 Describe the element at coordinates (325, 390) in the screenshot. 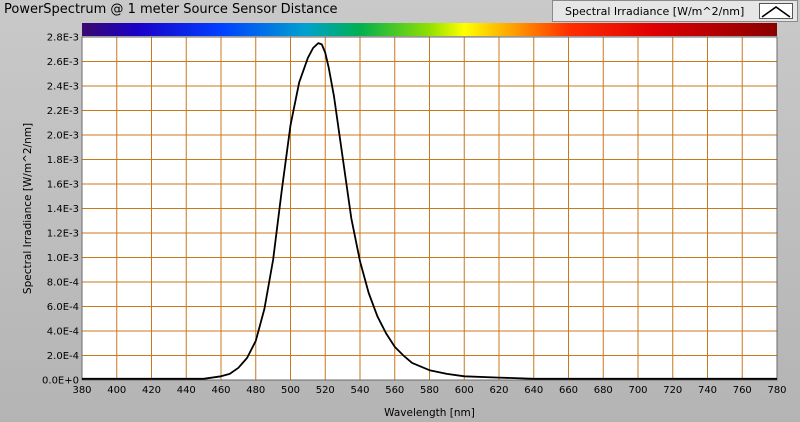

I see `x-tick-label: 520` at that location.